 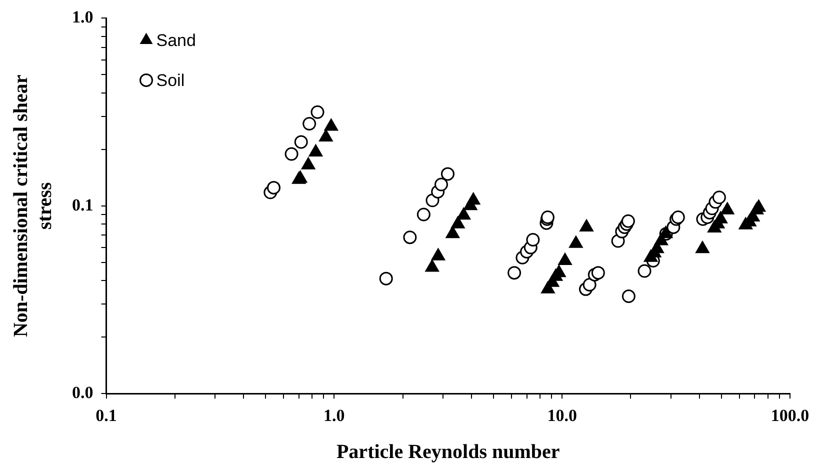 I want to click on legend-label: Soil, so click(x=170, y=80).